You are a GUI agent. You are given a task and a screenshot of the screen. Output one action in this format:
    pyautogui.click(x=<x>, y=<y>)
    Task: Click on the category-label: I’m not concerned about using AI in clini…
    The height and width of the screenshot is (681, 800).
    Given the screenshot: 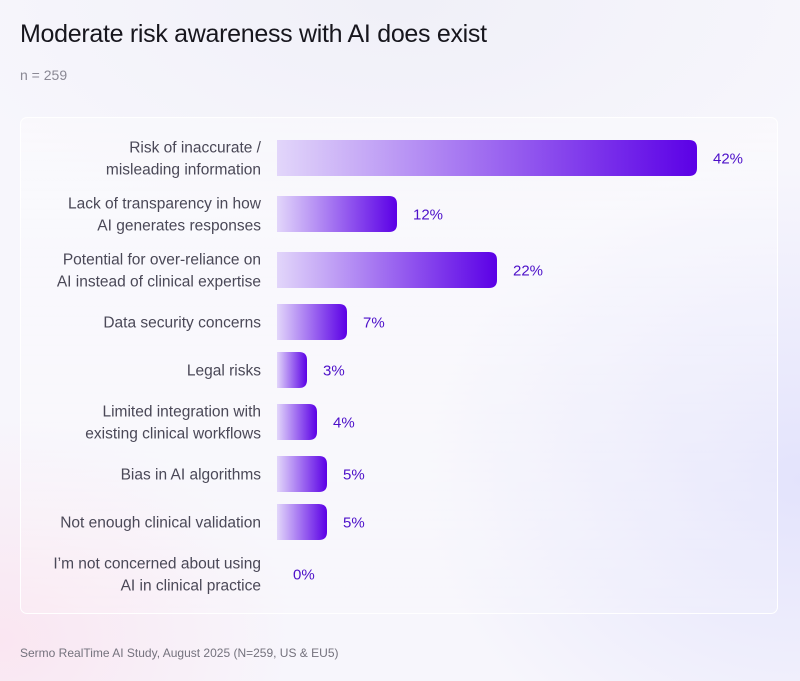 What is the action you would take?
    pyautogui.click(x=157, y=575)
    